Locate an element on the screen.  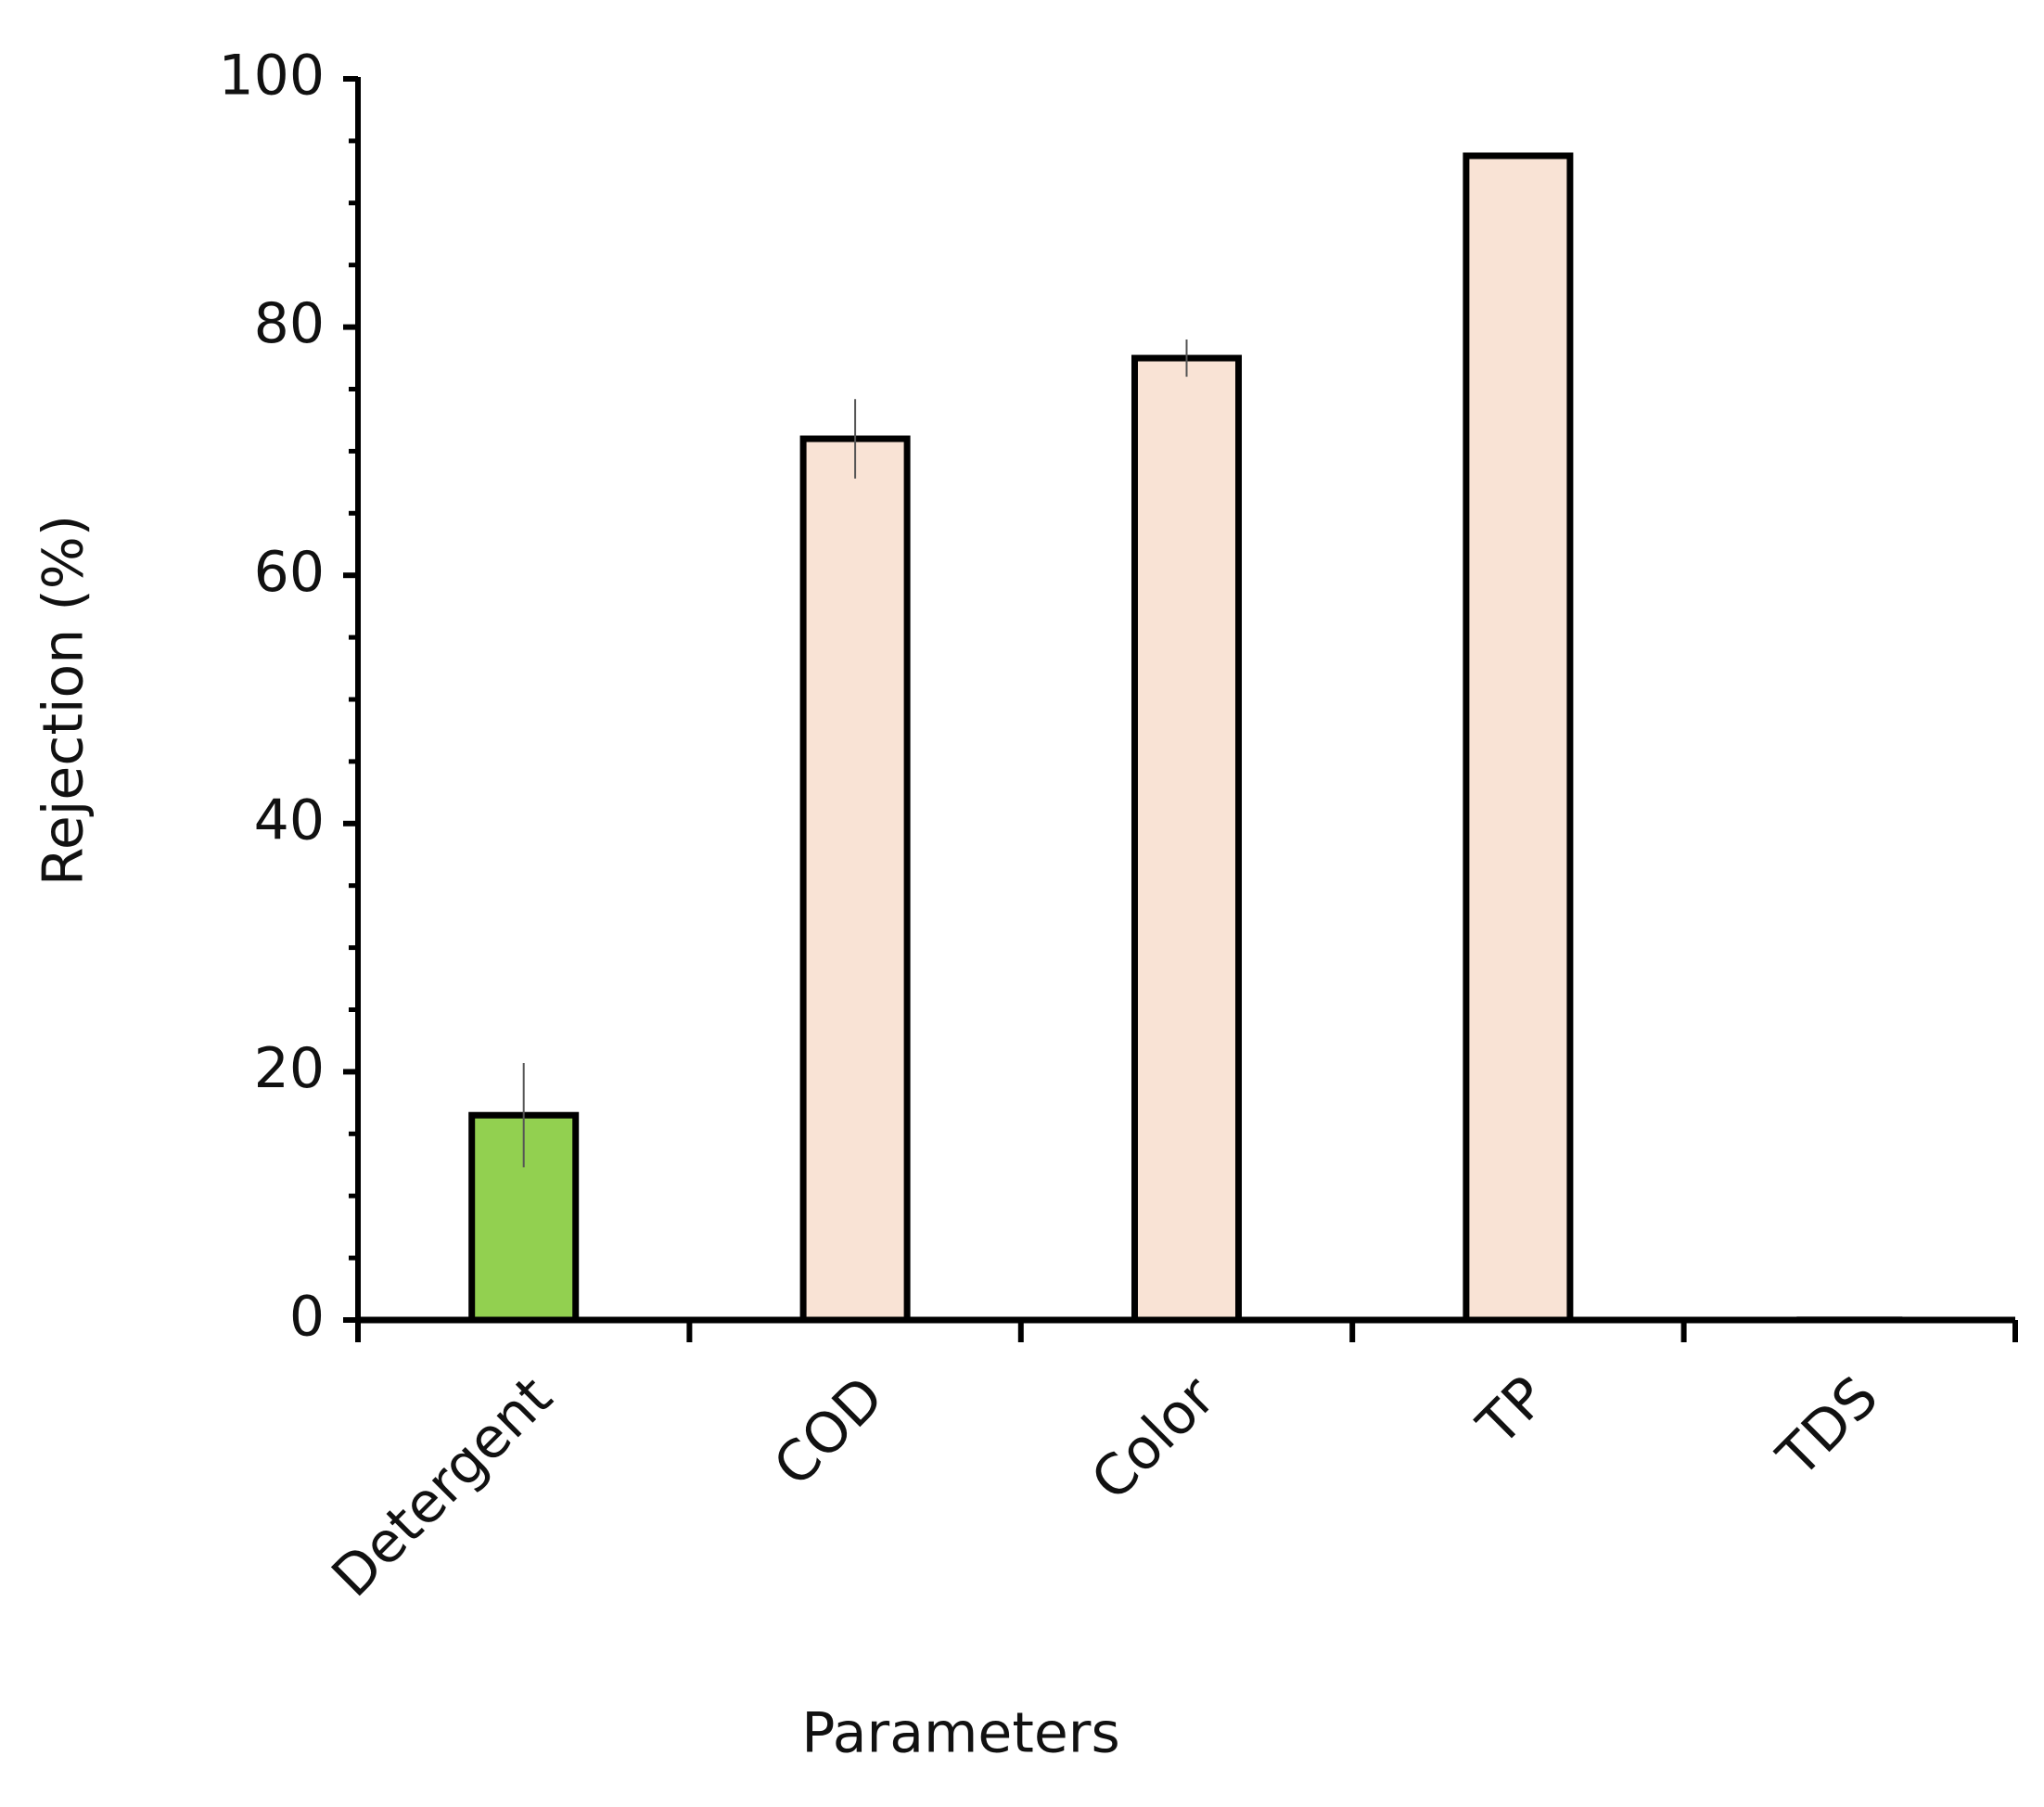
y-tick-label: 100 is located at coordinates (271, 77).